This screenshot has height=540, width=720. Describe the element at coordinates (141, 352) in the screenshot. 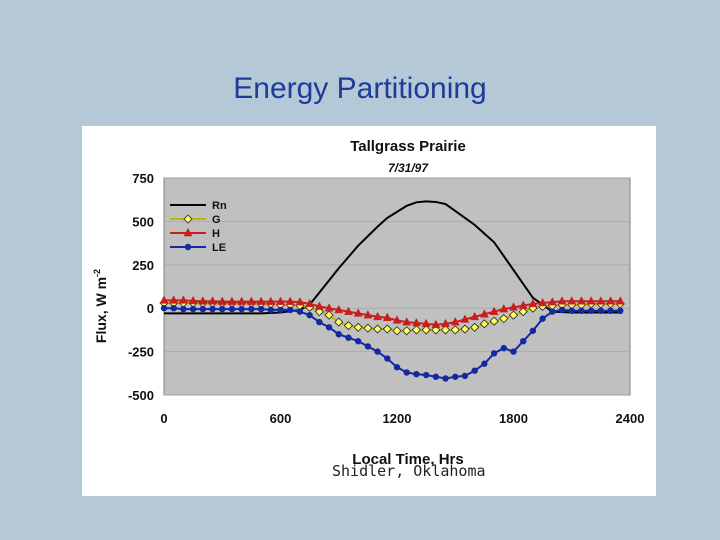

I see `y-tick-label: -250` at that location.